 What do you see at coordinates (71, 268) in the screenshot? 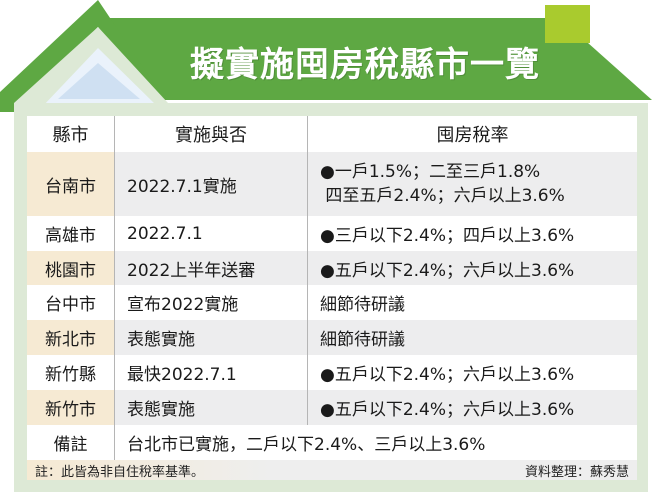
I see `city-cell: 桃園市` at bounding box center [71, 268].